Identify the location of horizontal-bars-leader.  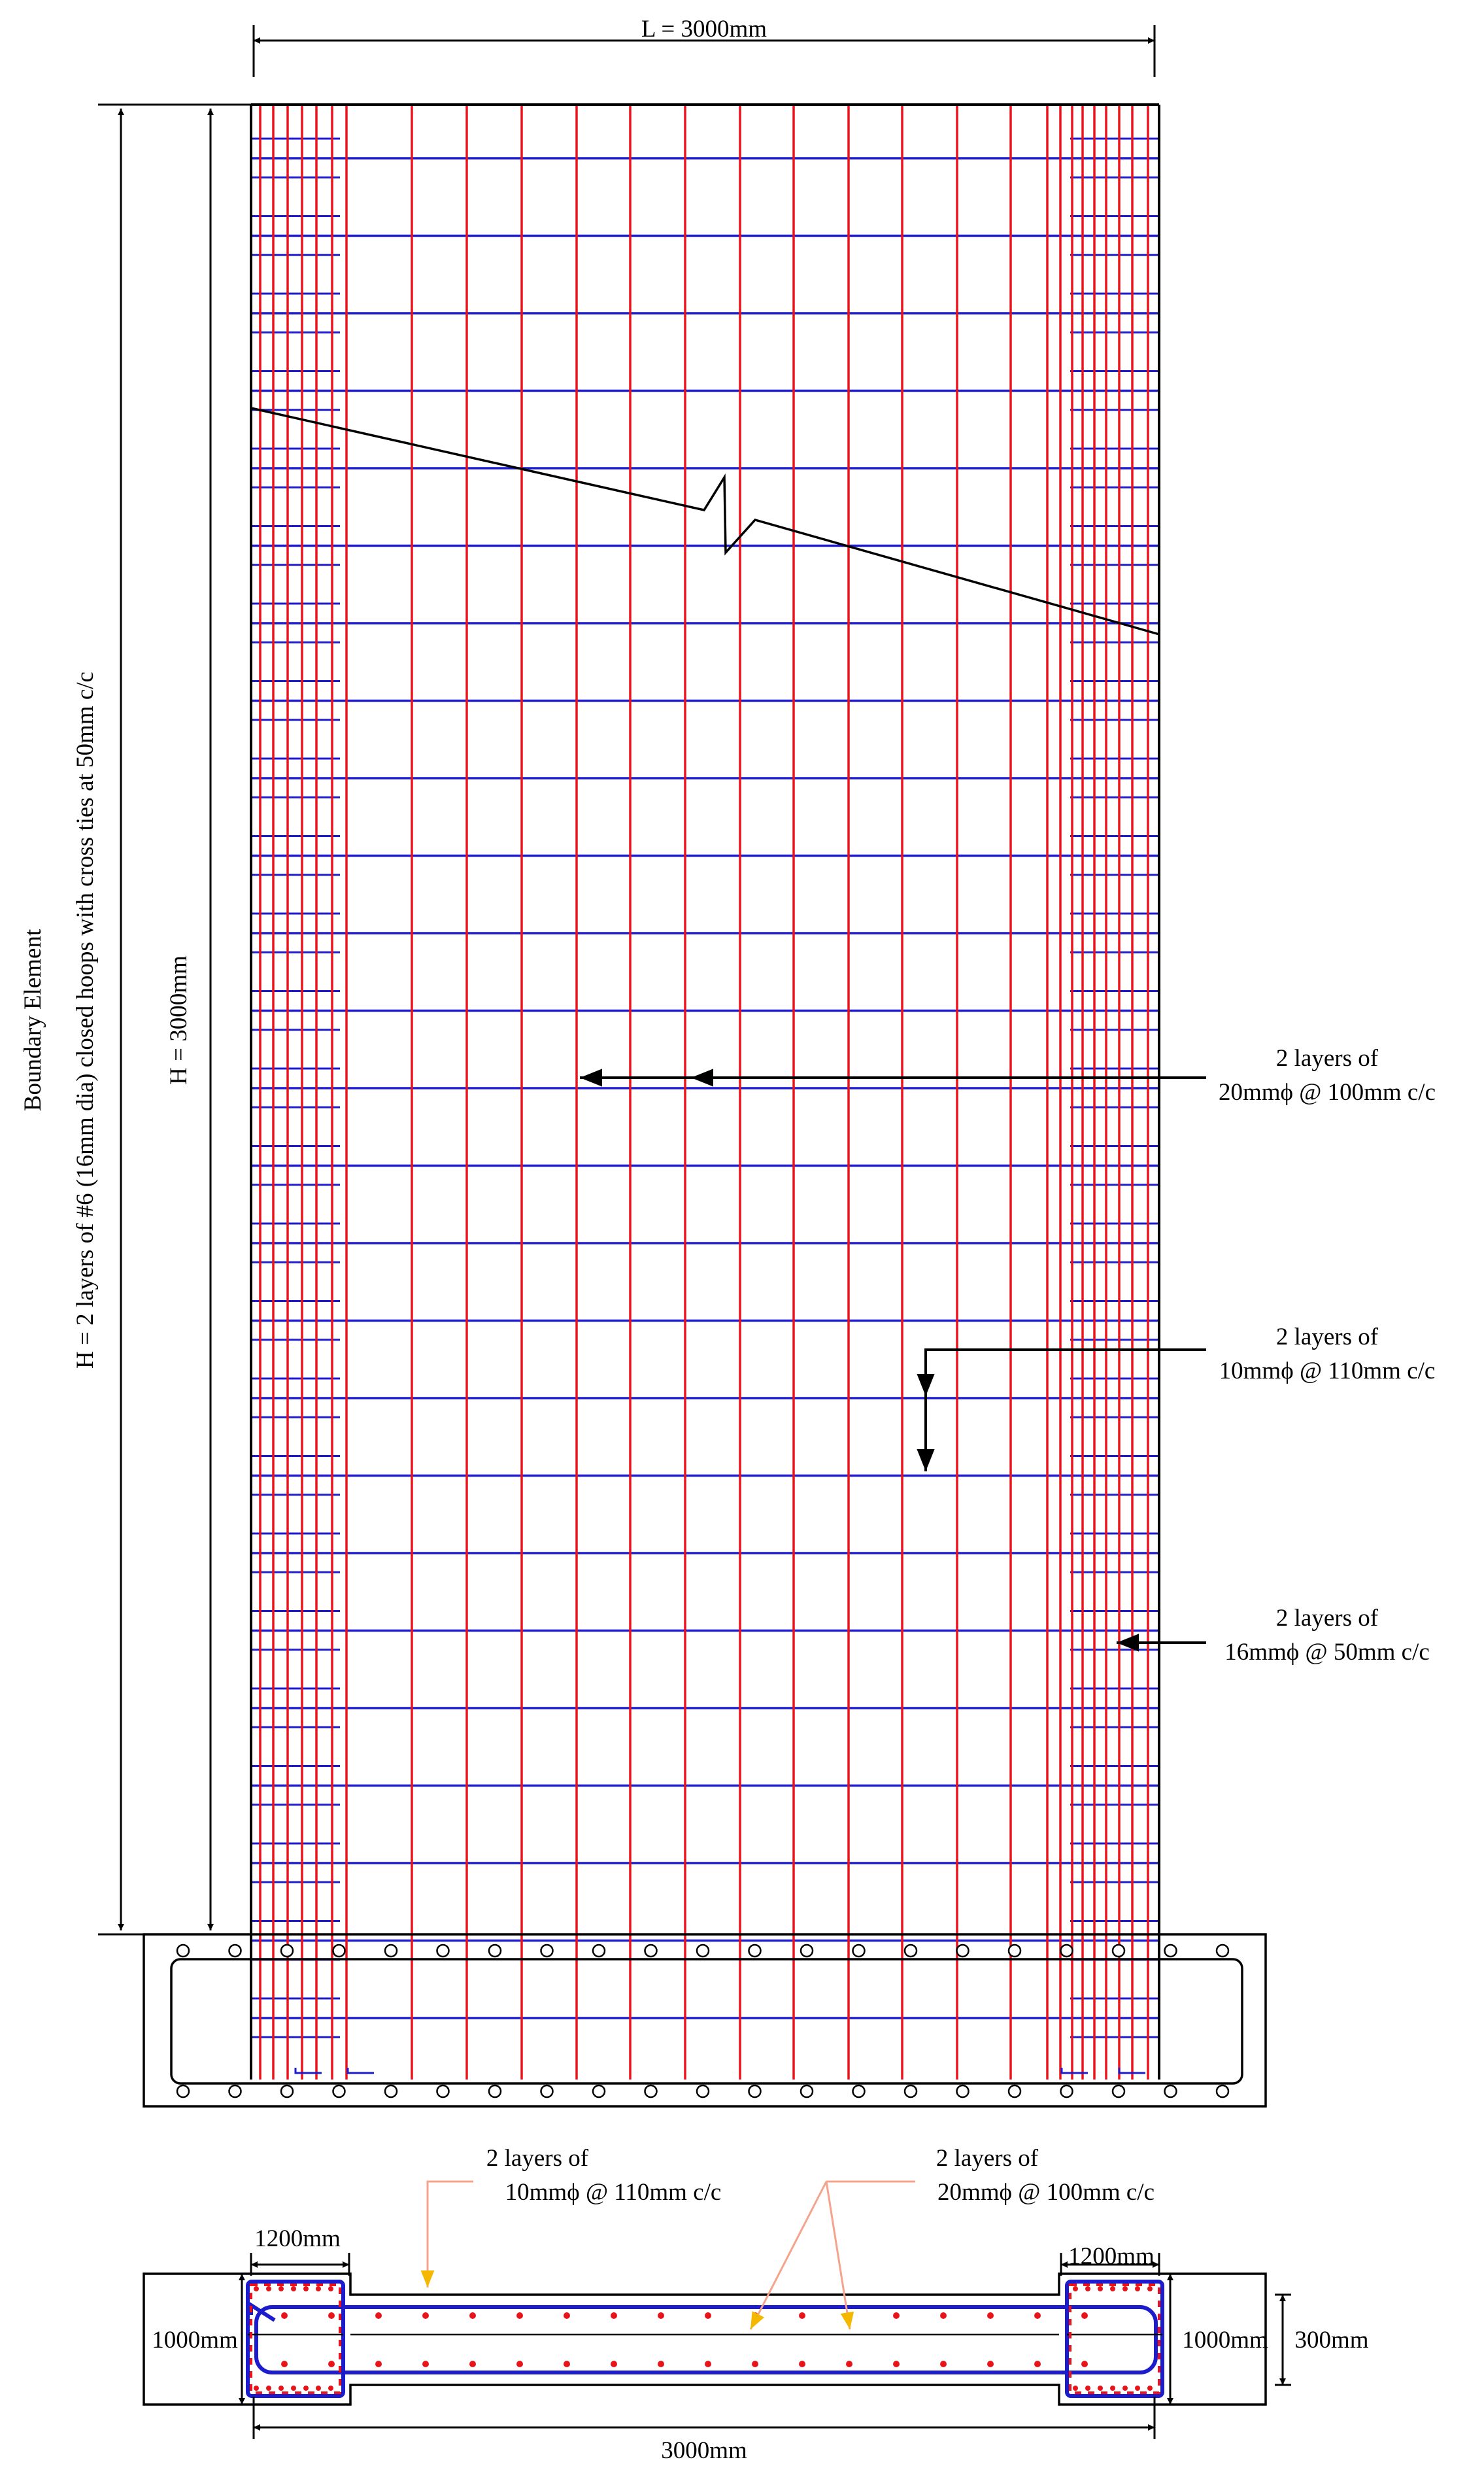
(1061, 1409).